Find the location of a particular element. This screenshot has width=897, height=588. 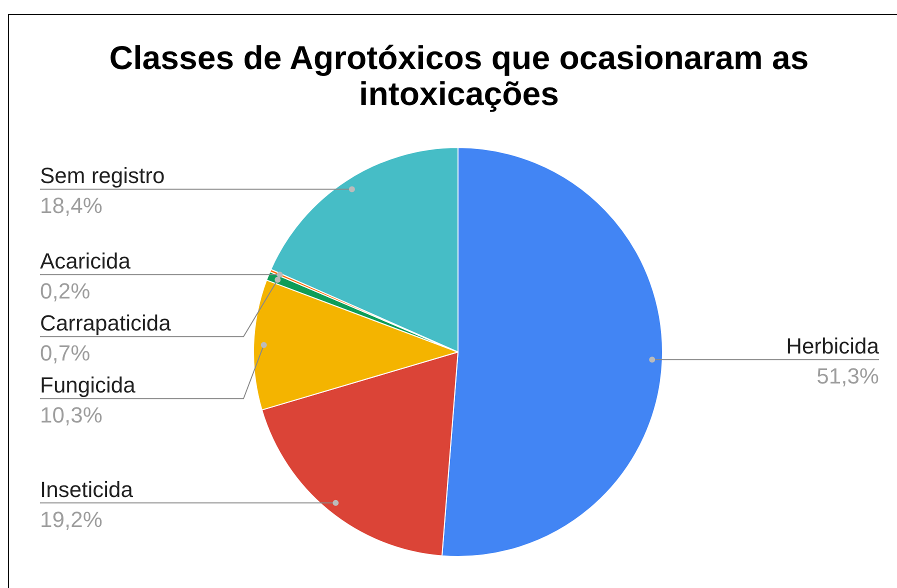

slice-label: Acaricida is located at coordinates (86, 261).